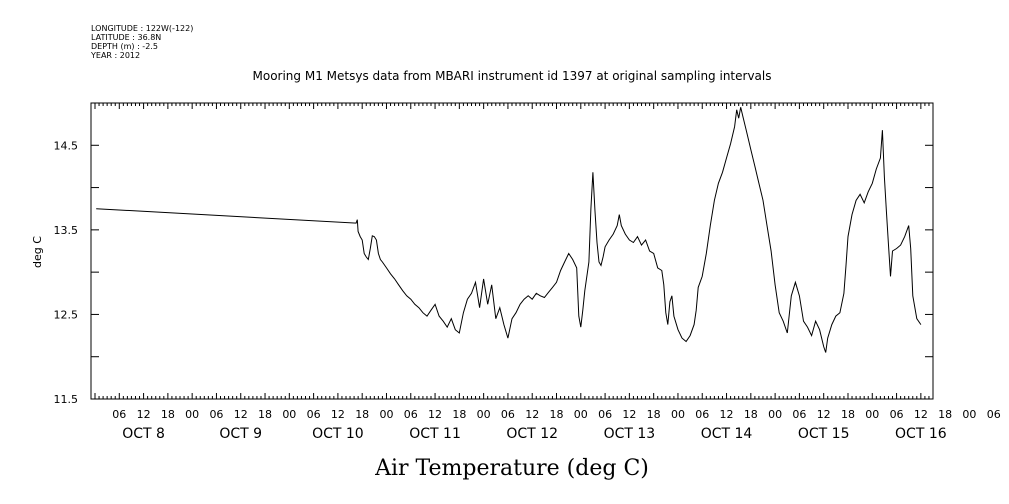 The width and height of the screenshot is (1009, 504). Describe the element at coordinates (66, 145) in the screenshot. I see `y-tick-label: 14.5` at that location.